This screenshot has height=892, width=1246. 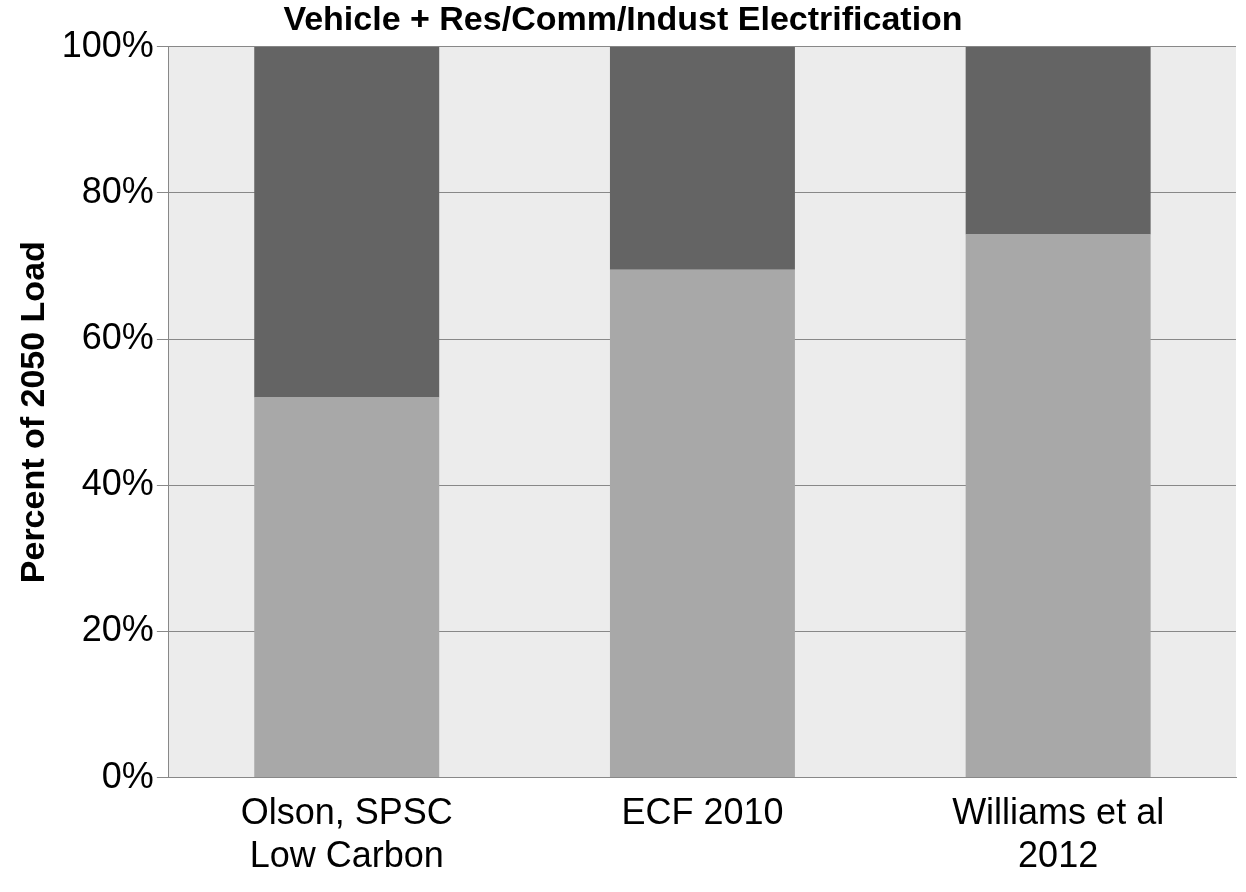 What do you see at coordinates (117, 629) in the screenshot?
I see `y-tick-label: 20%` at bounding box center [117, 629].